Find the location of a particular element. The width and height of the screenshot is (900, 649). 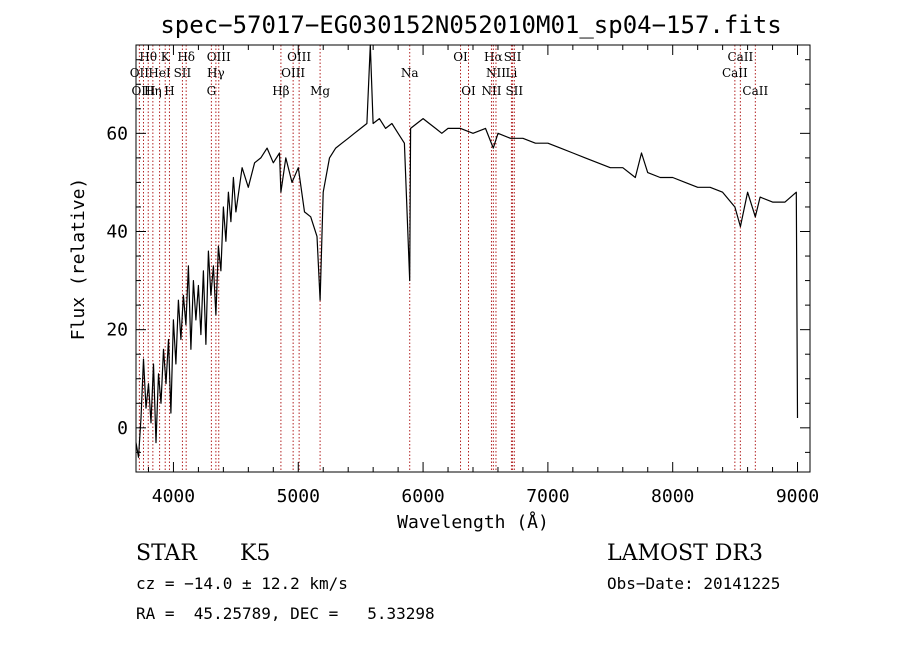

line-label-8: Hδ is located at coordinates (186, 57).